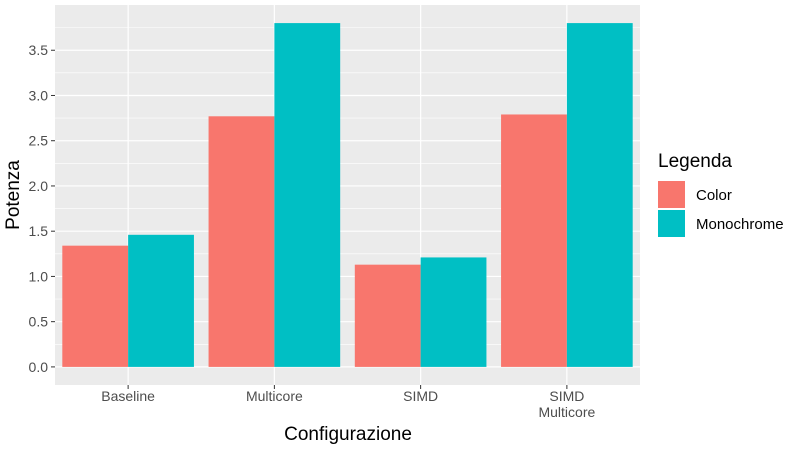  What do you see at coordinates (39, 367) in the screenshot?
I see `y-tick-label: 0.0` at bounding box center [39, 367].